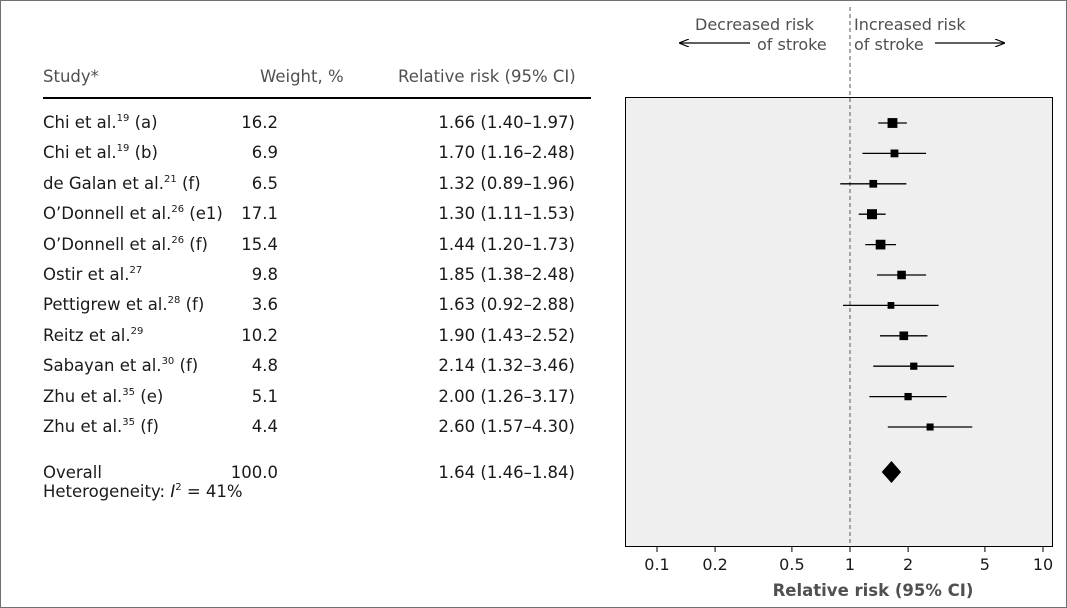  I want to click on header-study: Study*, so click(71, 76).